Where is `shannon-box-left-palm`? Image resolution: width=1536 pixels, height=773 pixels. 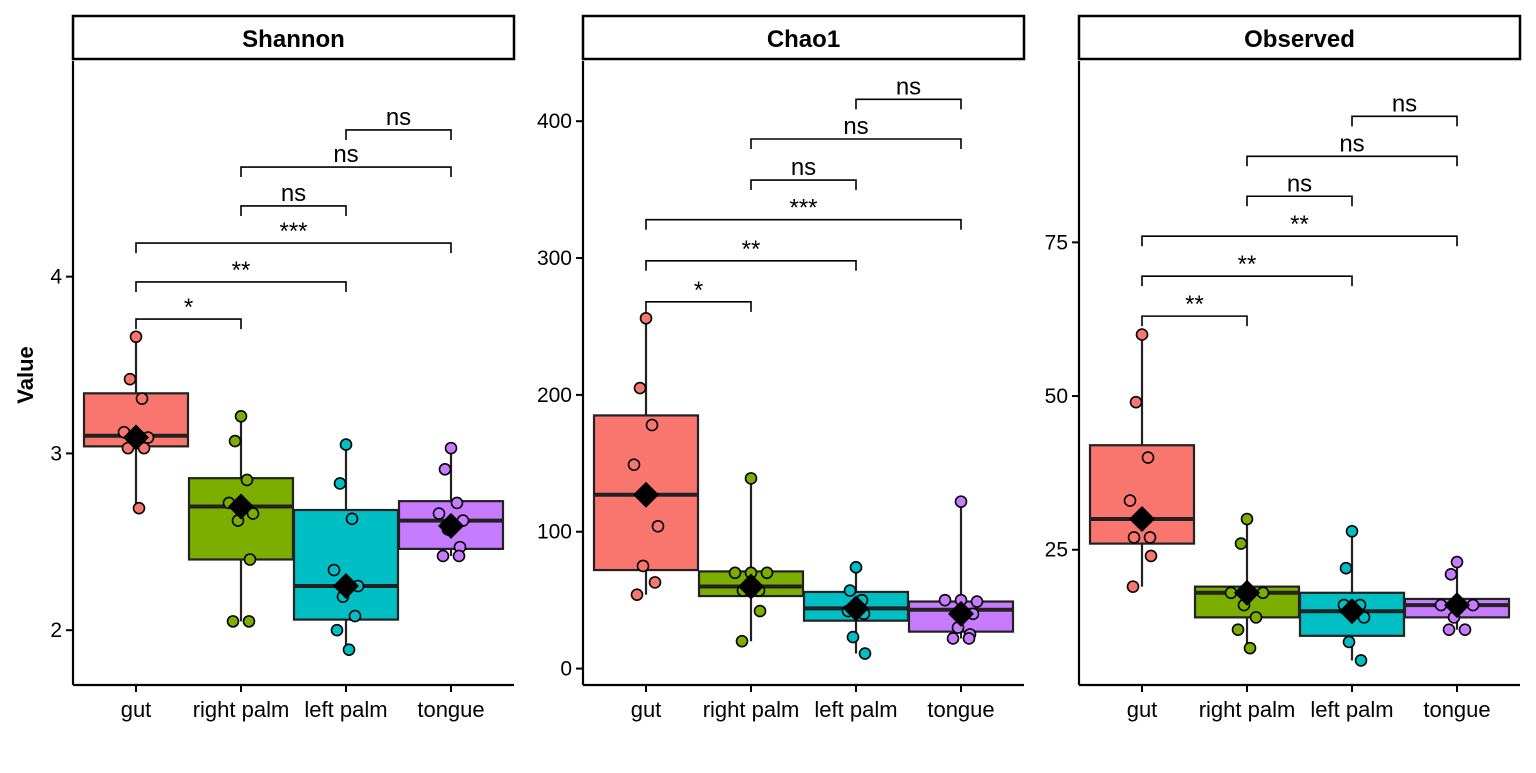
shannon-box-left-palm is located at coordinates (346, 564).